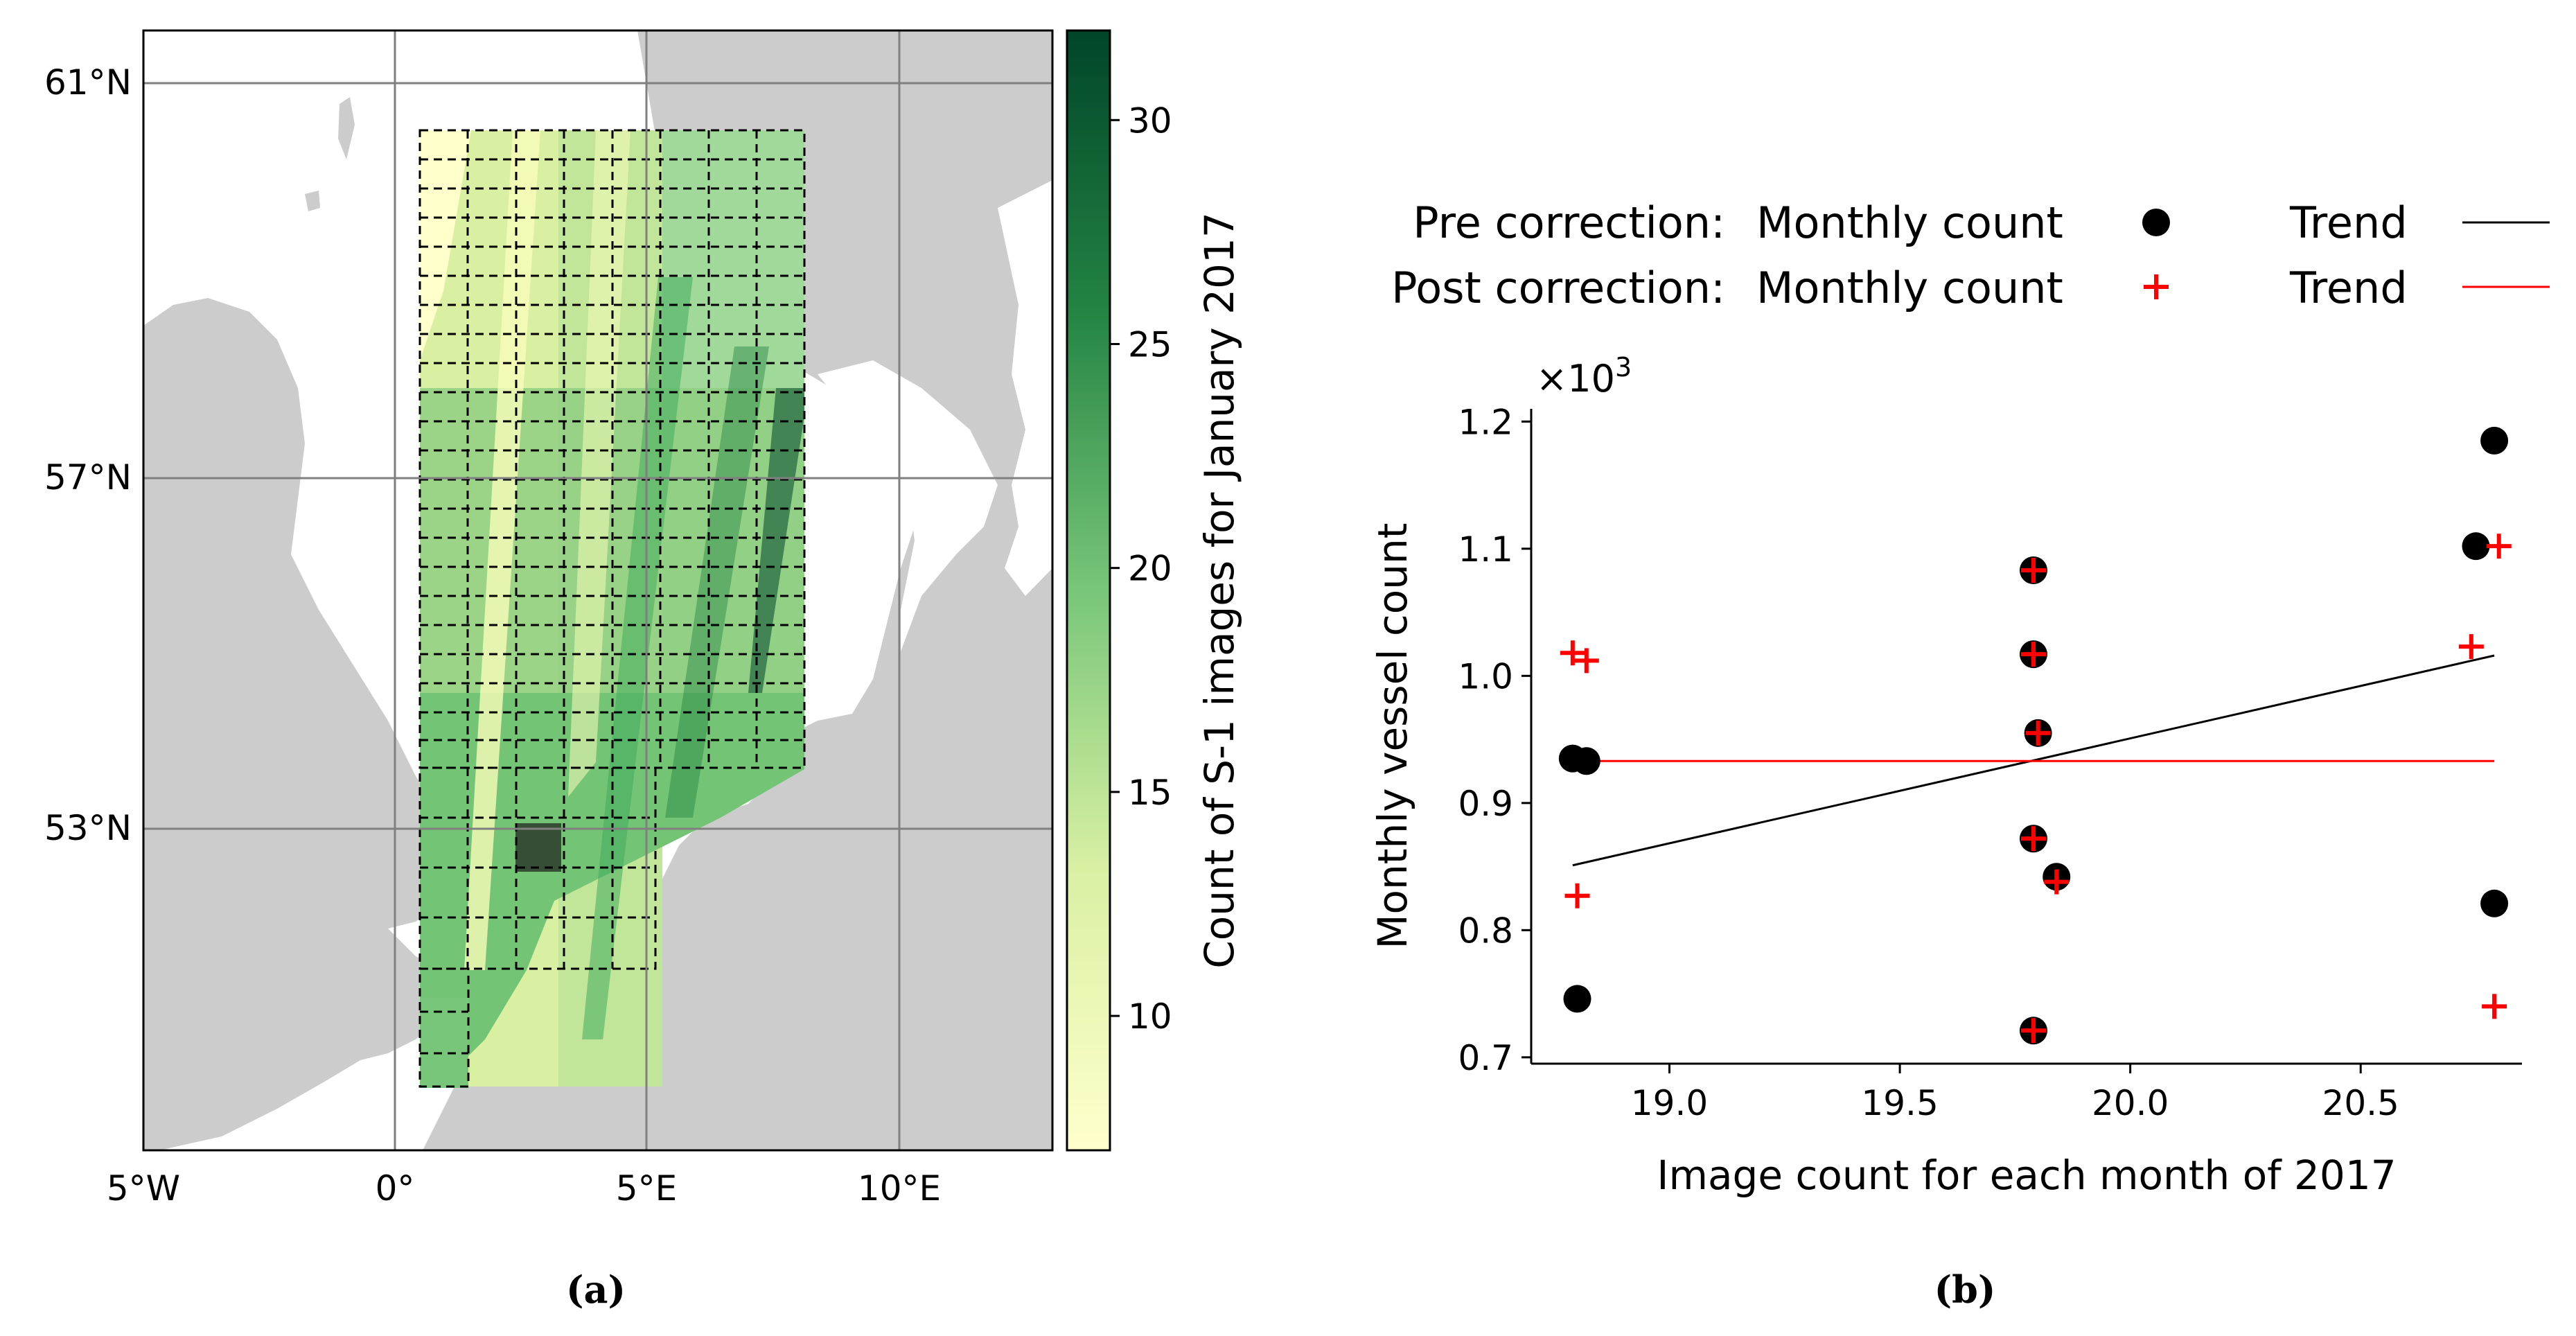  What do you see at coordinates (908, 505) in the screenshot?
I see `water-kattegat` at bounding box center [908, 505].